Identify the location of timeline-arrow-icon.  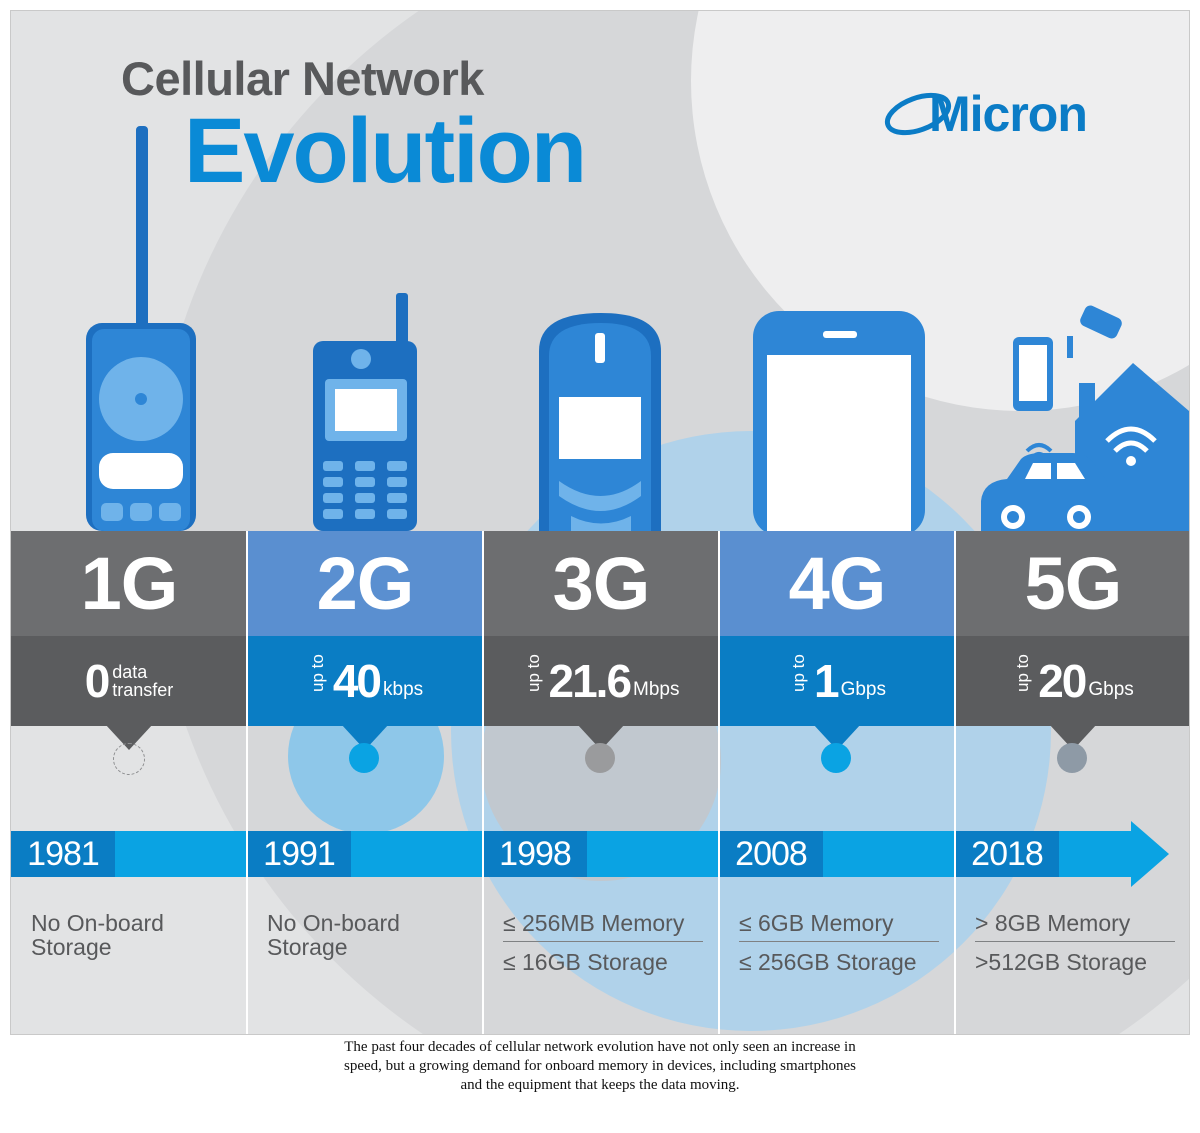
(1139, 854).